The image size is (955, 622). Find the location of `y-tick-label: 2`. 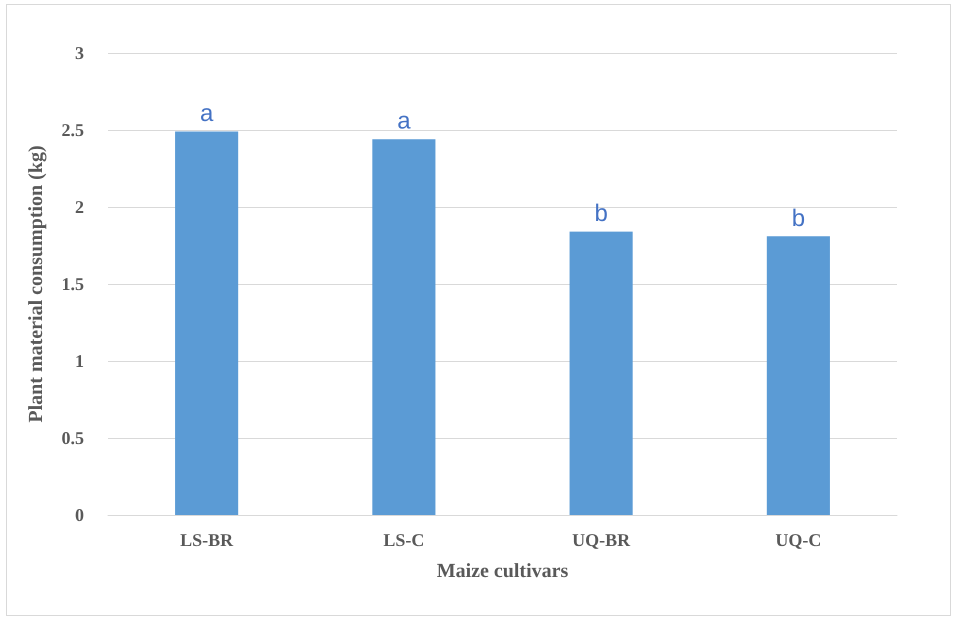

y-tick-label: 2 is located at coordinates (79, 207).